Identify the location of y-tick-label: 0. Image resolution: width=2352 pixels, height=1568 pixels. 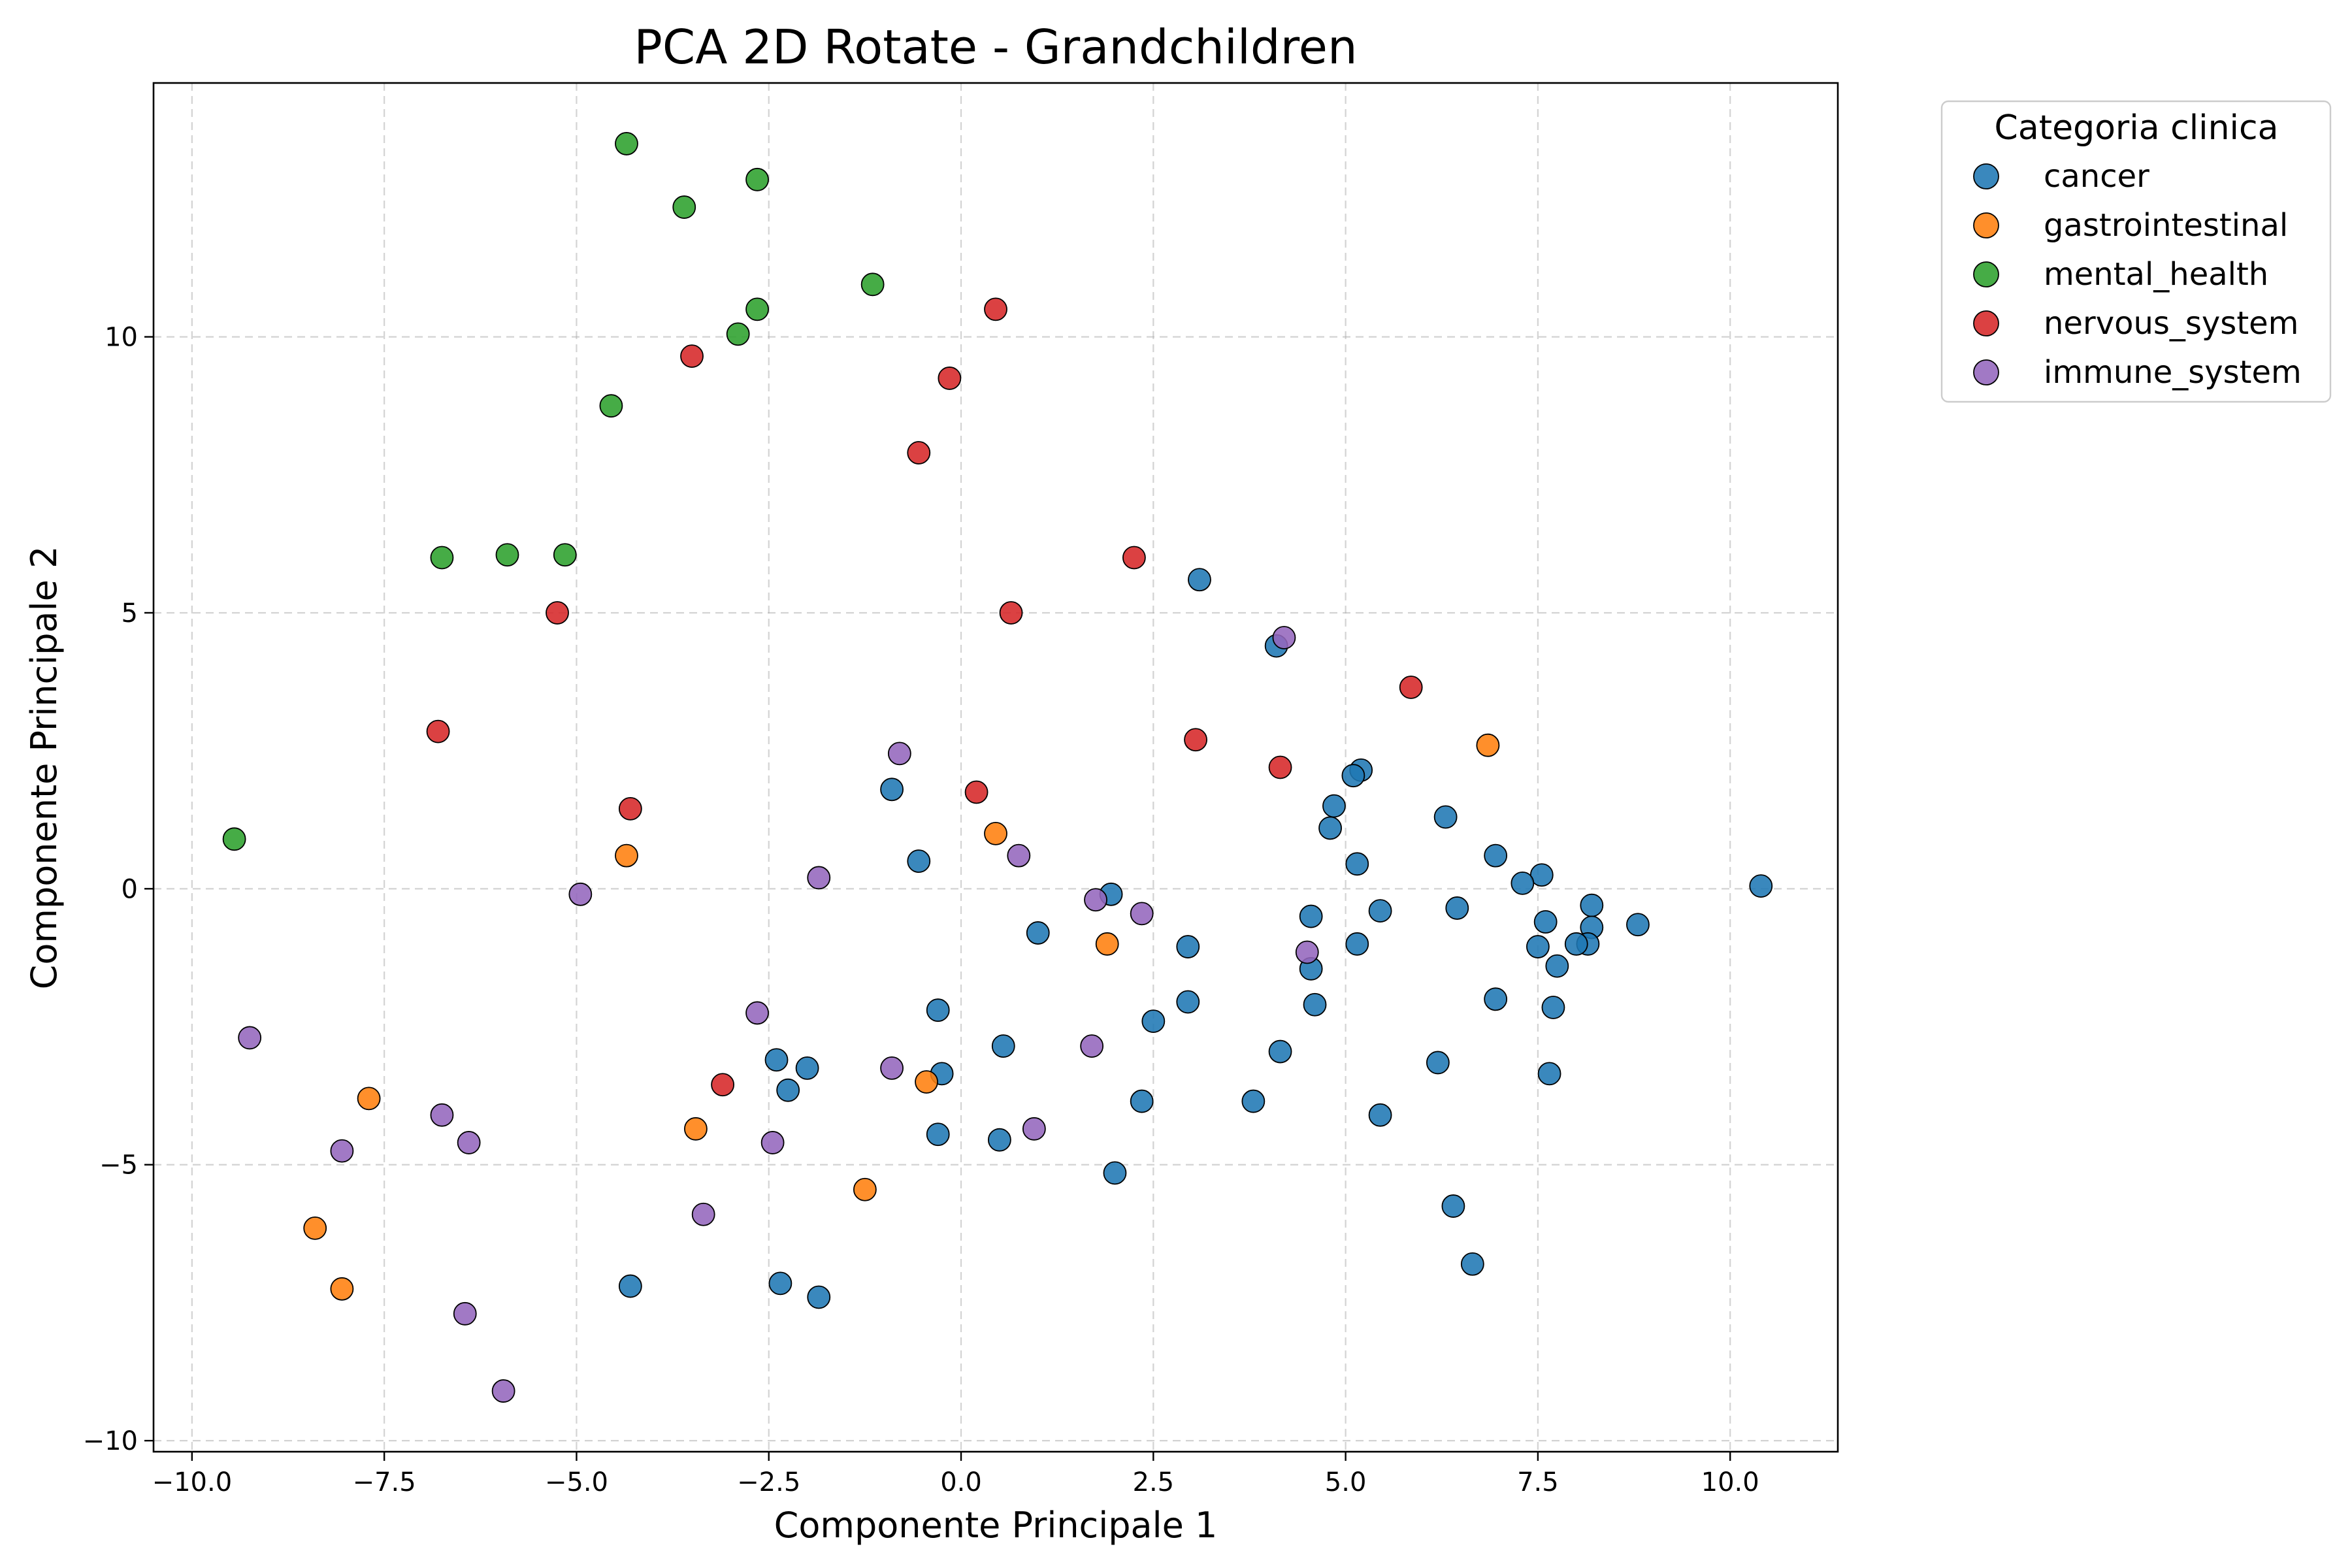
(130, 889).